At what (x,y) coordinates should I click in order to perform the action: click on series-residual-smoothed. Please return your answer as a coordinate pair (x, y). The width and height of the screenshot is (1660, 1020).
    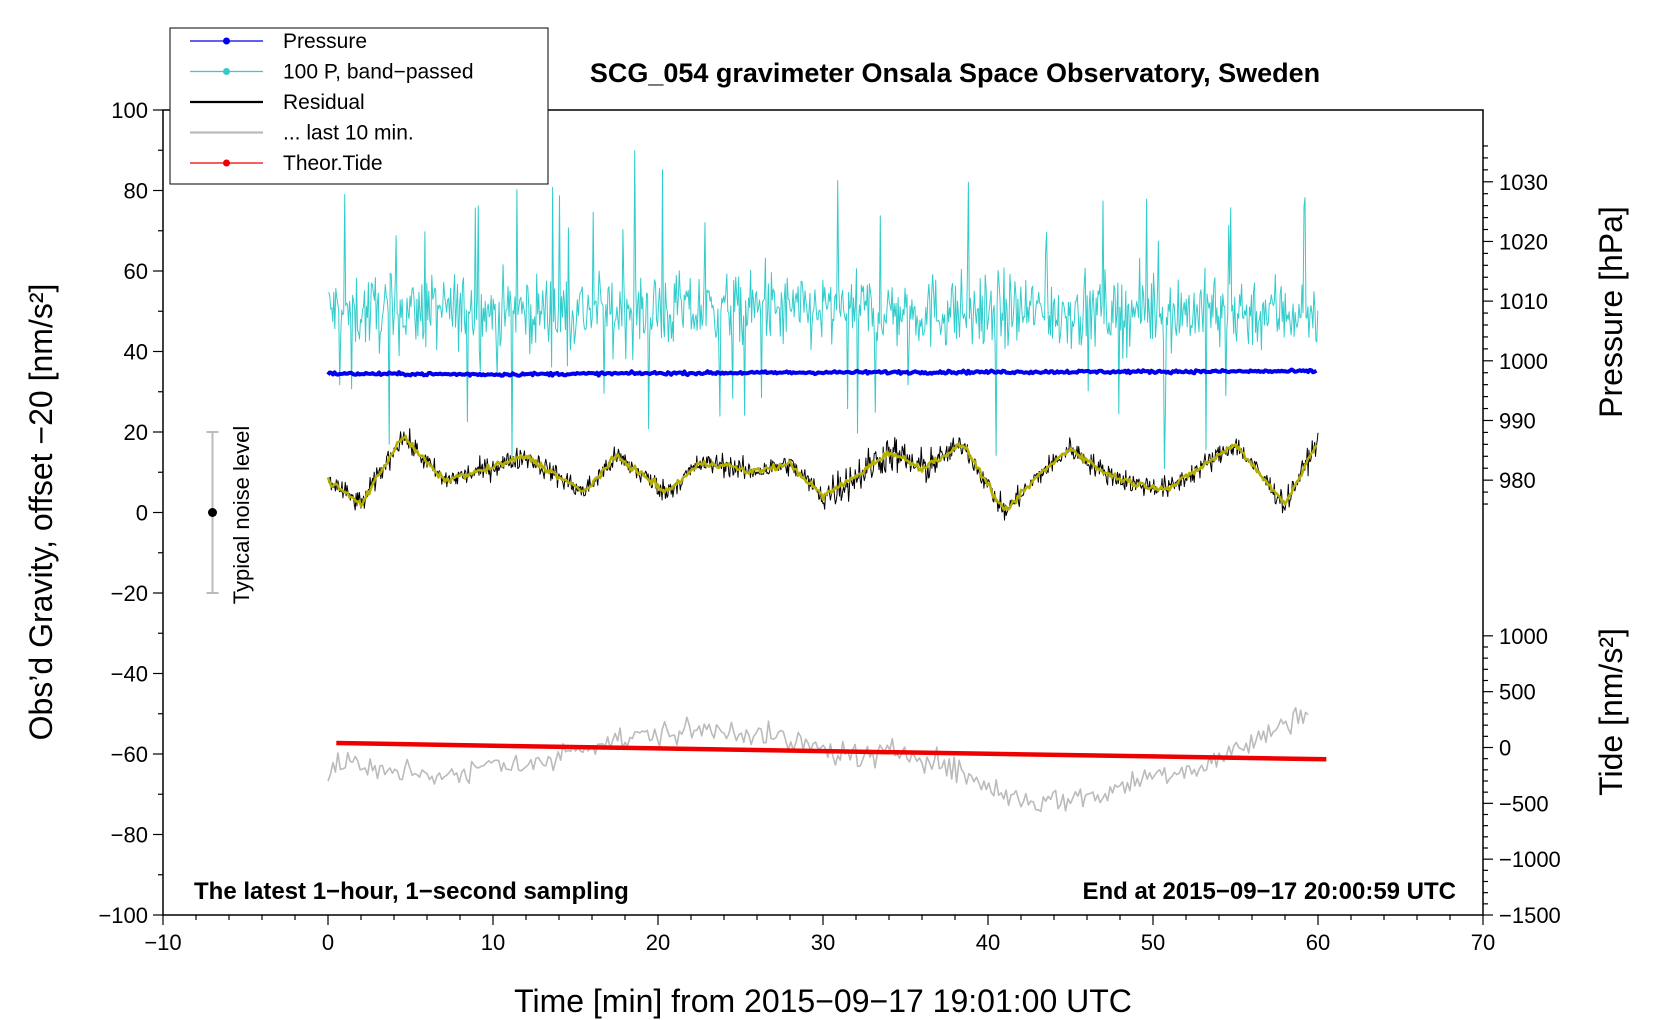
    Looking at the image, I should click on (822, 473).